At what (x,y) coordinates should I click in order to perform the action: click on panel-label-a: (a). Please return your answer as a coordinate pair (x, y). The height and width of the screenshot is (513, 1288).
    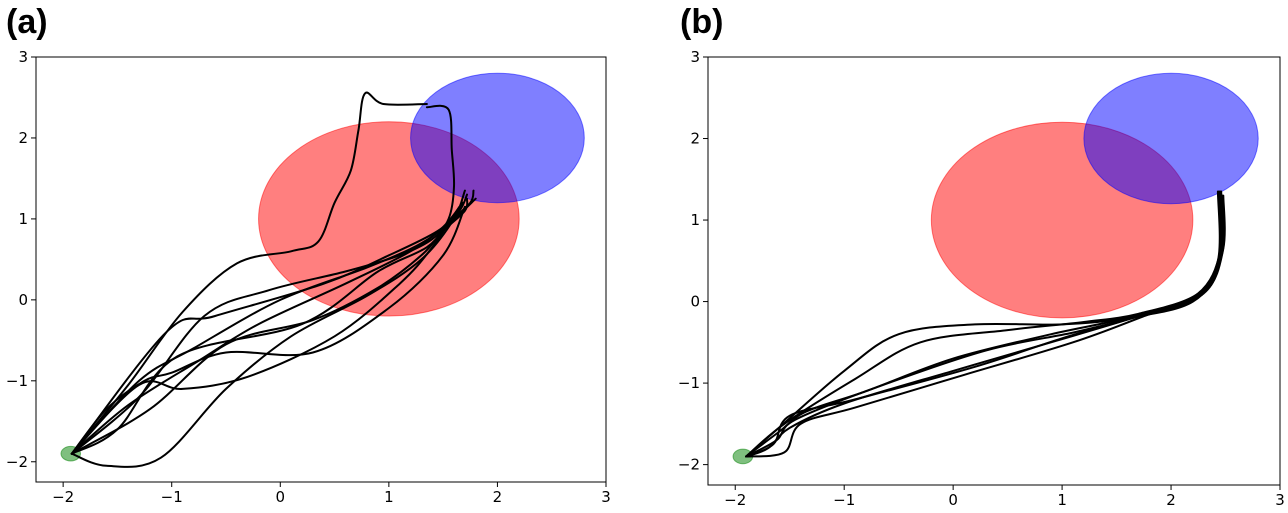
    Looking at the image, I should click on (27, 22).